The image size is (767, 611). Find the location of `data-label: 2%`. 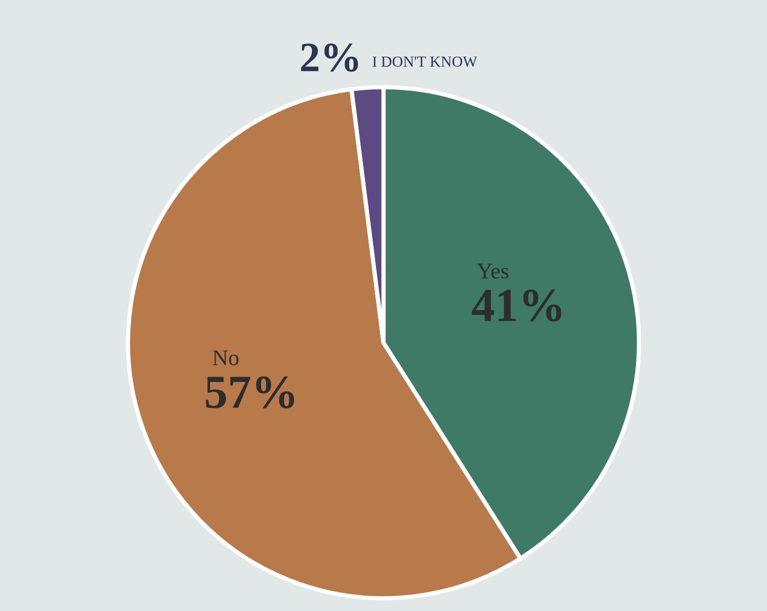

data-label: 2% is located at coordinates (329, 57).